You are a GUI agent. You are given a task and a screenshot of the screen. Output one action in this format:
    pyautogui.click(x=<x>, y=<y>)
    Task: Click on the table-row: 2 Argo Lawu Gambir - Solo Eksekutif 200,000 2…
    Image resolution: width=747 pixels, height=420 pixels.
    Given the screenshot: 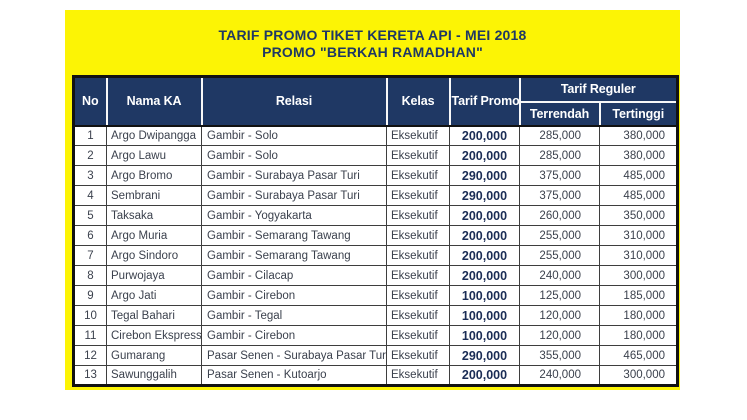 What is the action you would take?
    pyautogui.click(x=375, y=155)
    